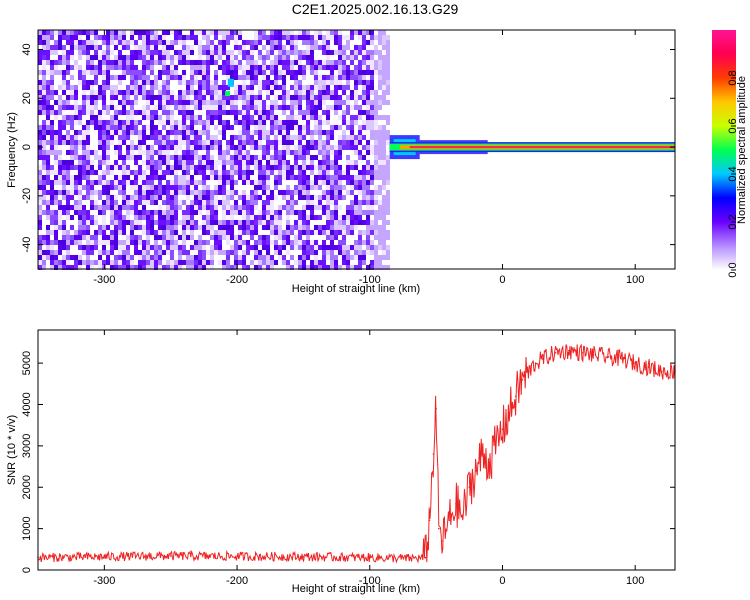  Describe the element at coordinates (27, 363) in the screenshot. I see `y-tick-label: 5000` at that location.